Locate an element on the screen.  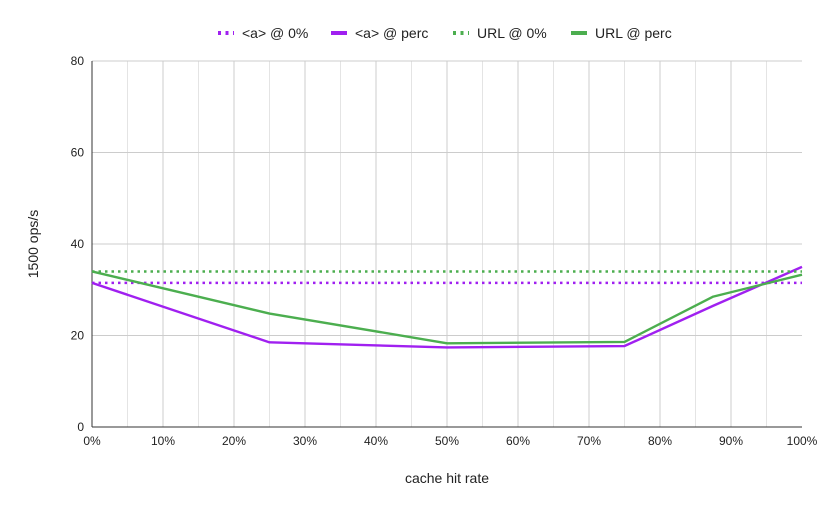
legend-item: URL @ 0% is located at coordinates (500, 33).